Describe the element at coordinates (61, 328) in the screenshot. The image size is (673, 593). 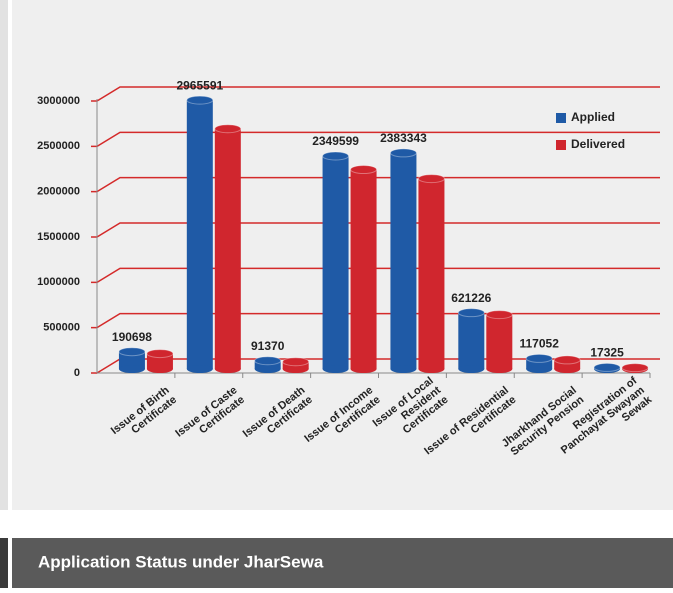
I see `y-tick-label: 500000` at that location.